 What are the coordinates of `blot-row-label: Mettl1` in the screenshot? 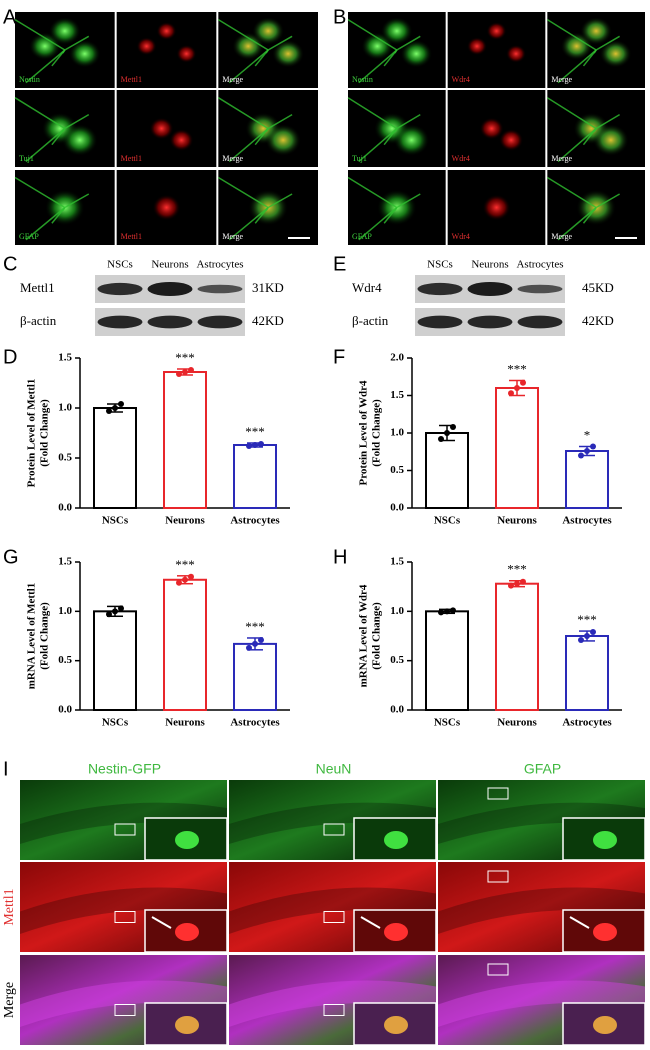 It's located at (37, 287).